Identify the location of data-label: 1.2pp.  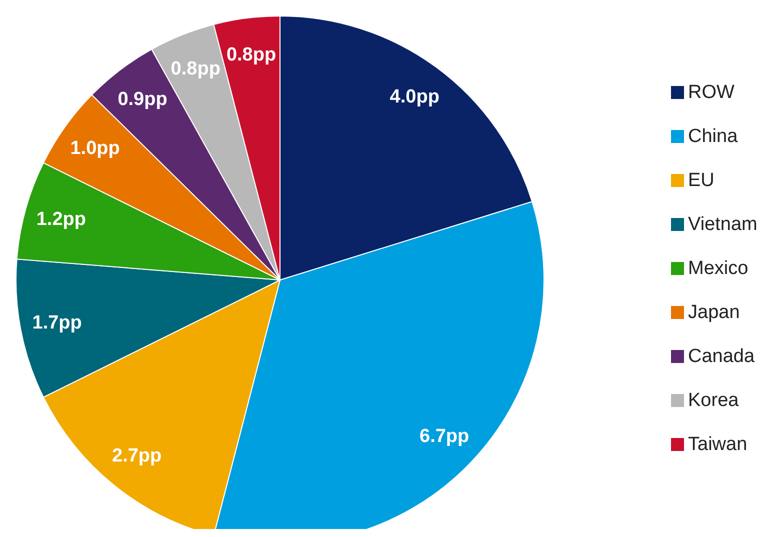
(61, 219).